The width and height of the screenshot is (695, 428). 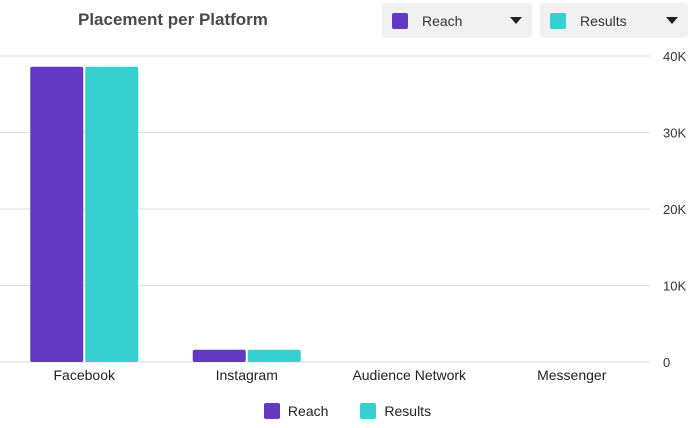 What do you see at coordinates (85, 375) in the screenshot?
I see `x-category-label: Facebook` at bounding box center [85, 375].